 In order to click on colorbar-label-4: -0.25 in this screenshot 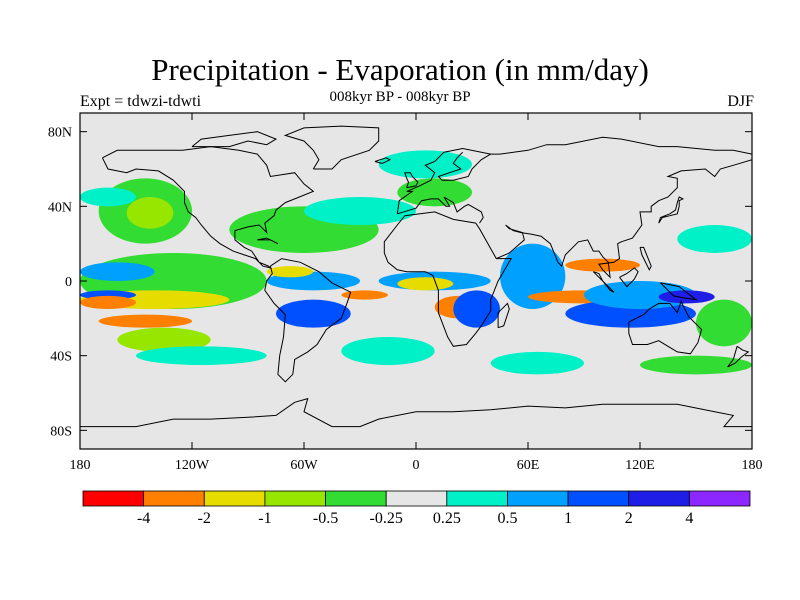, I will do `click(386, 518)`.